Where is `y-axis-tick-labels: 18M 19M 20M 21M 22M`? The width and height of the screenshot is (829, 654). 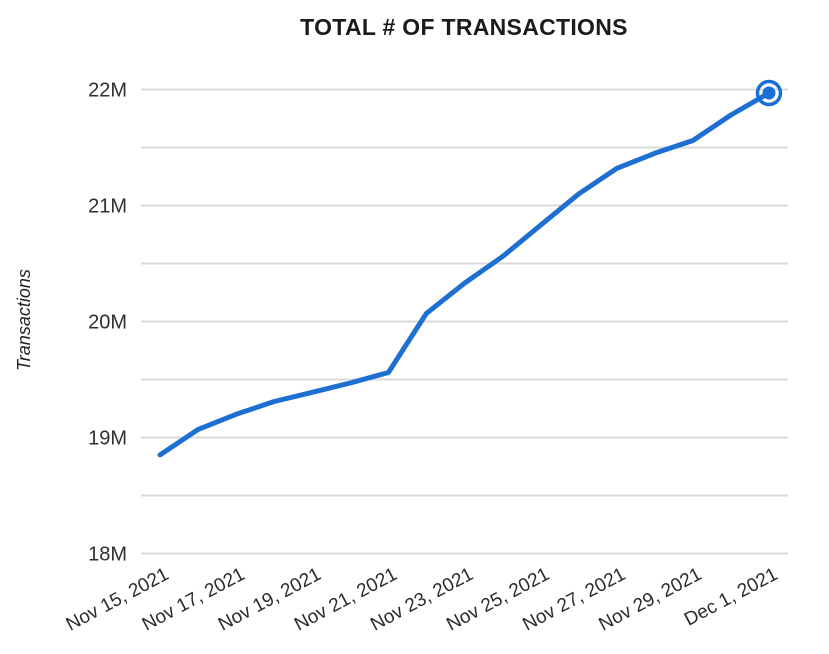
y-axis-tick-labels: 18M 19M 20M 21M 22M is located at coordinates (107, 323).